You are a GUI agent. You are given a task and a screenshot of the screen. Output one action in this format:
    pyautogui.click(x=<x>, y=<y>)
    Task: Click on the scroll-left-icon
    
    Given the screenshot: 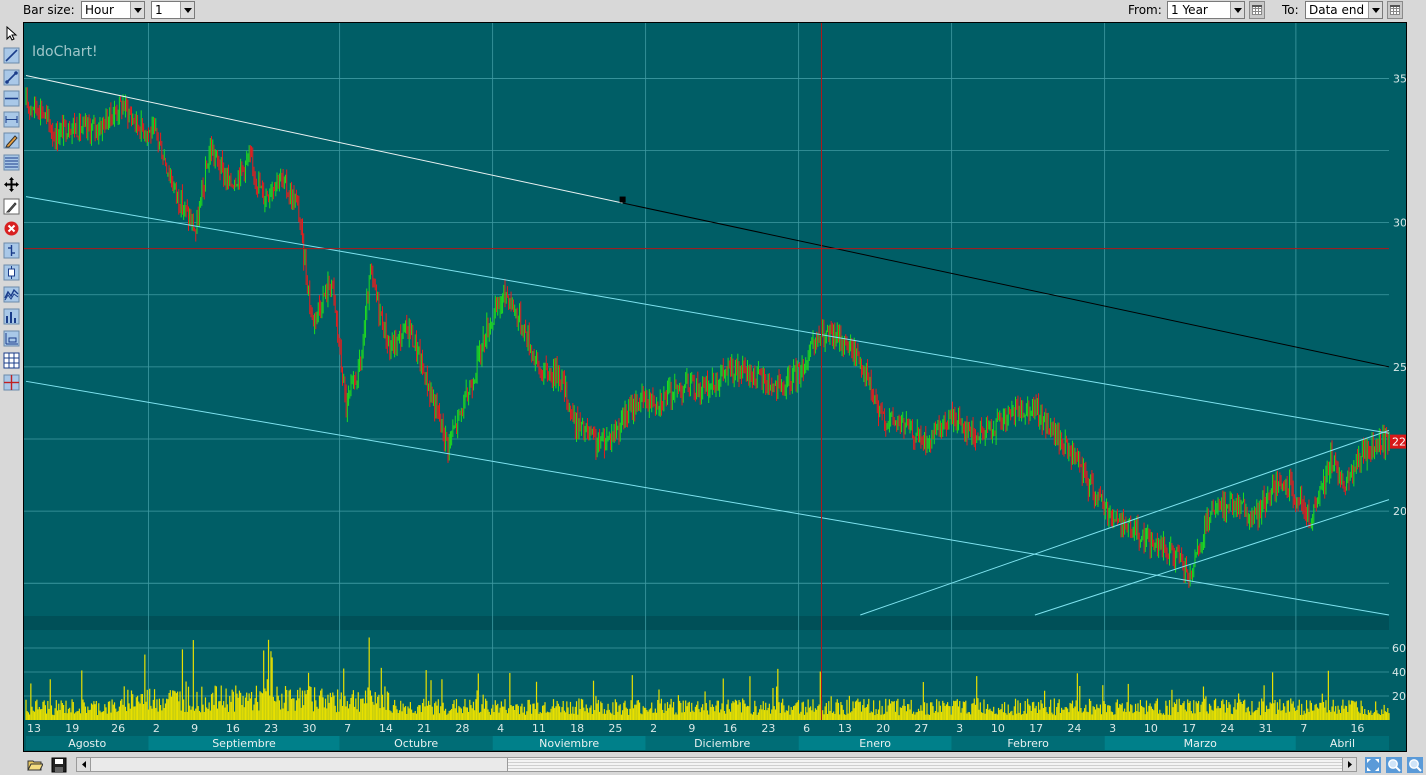 What is the action you would take?
    pyautogui.click(x=84, y=764)
    